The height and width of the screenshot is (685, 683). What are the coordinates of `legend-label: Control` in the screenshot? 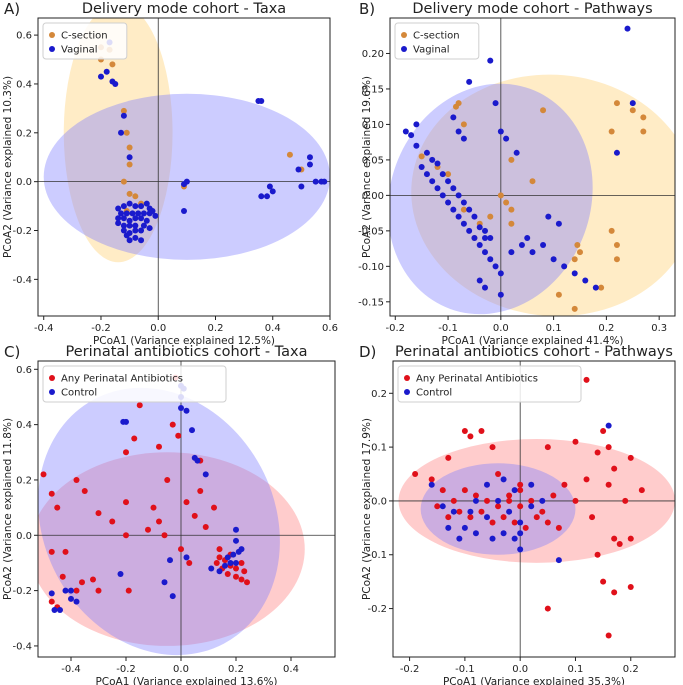 It's located at (434, 393).